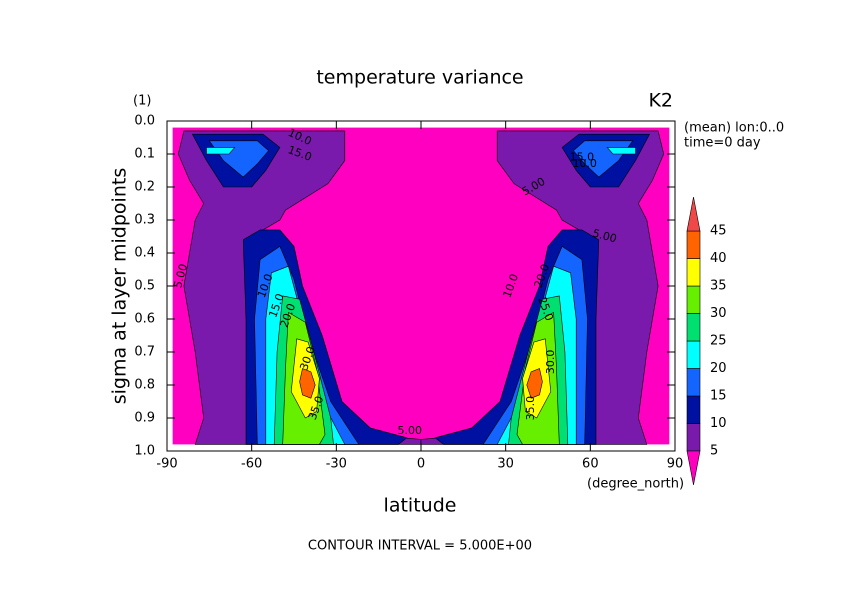 This screenshot has width=842, height=595. I want to click on colorbar-label: 30, so click(718, 313).